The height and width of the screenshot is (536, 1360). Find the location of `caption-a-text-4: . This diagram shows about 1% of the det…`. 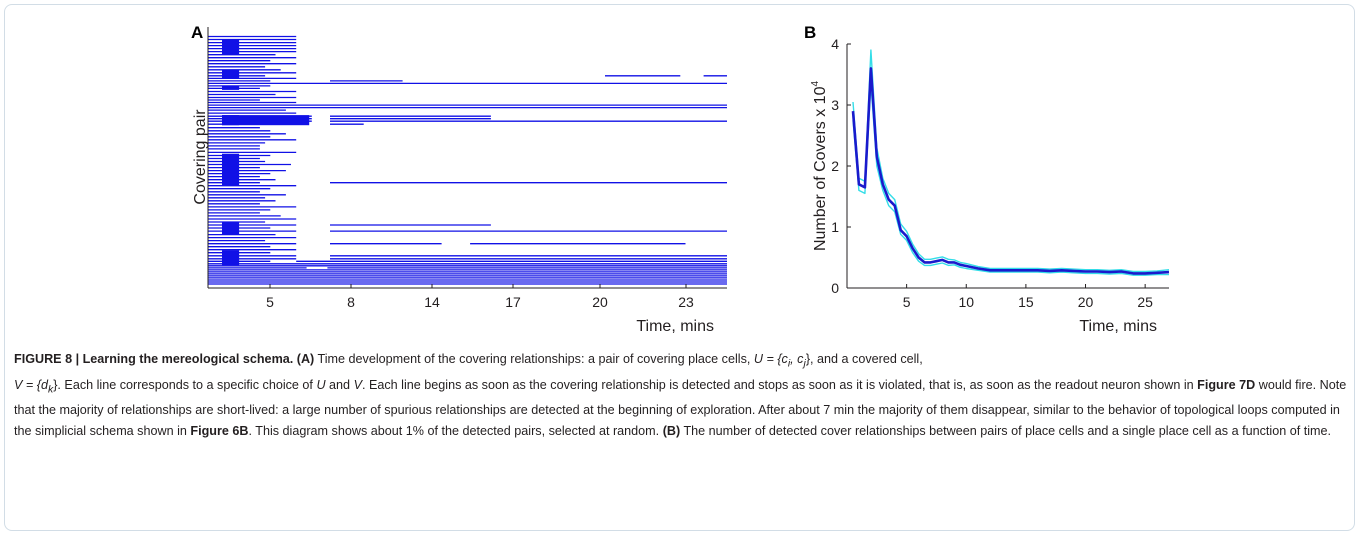

caption-a-text-4: . This diagram shows about 1% of the det… is located at coordinates (454, 431).